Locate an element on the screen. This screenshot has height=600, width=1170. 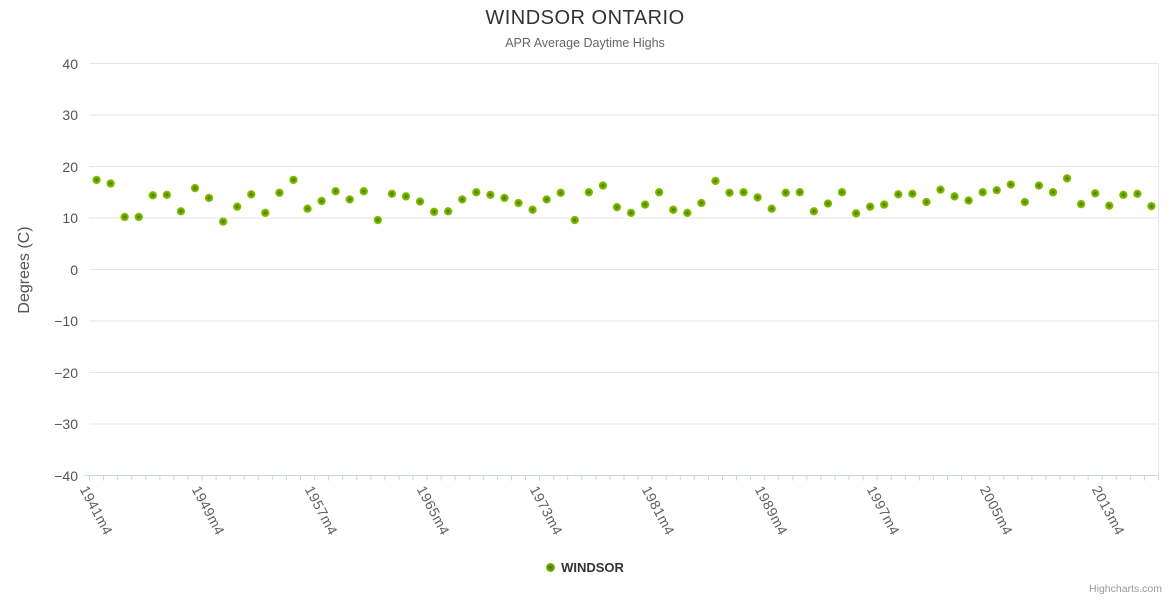
y-axis-label: −20 is located at coordinates (66, 372).